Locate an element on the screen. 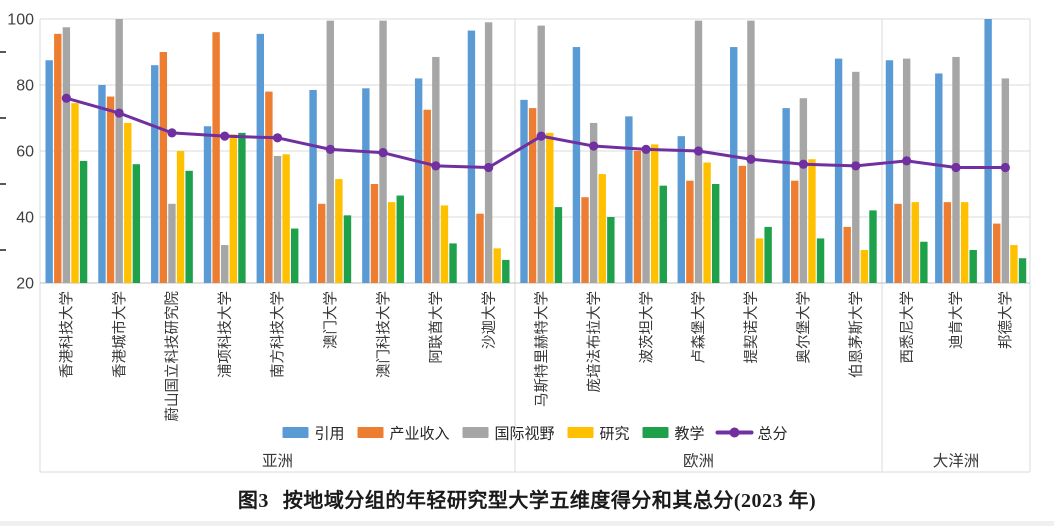 The height and width of the screenshot is (526, 1054). bar-国际视野-庞培法布拉大学 is located at coordinates (593, 202).